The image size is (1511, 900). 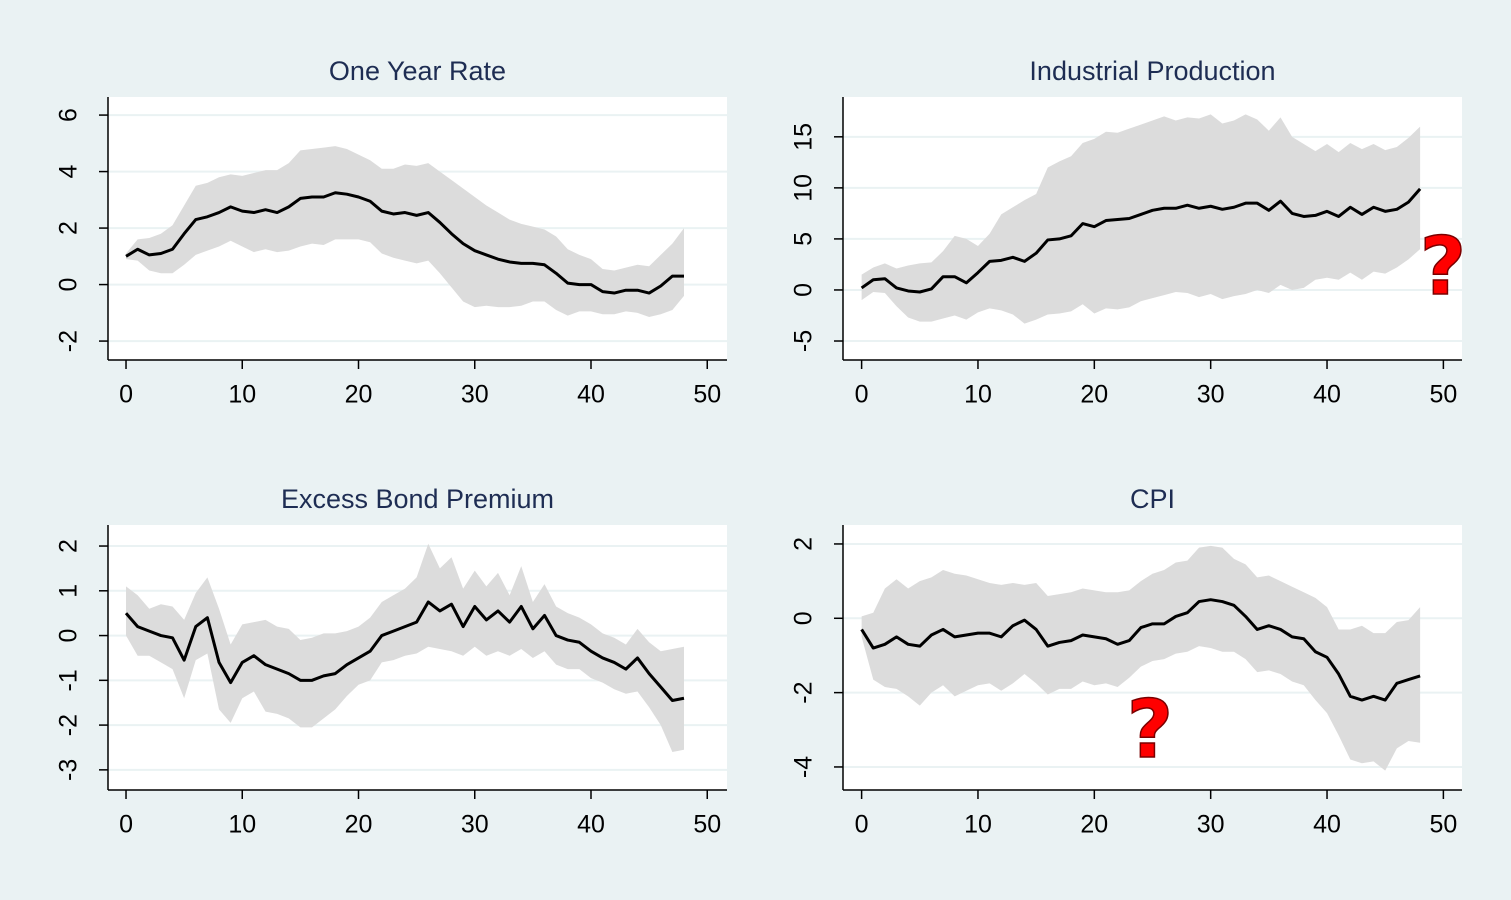 What do you see at coordinates (69, 680) in the screenshot?
I see `y-tick-label: -1` at bounding box center [69, 680].